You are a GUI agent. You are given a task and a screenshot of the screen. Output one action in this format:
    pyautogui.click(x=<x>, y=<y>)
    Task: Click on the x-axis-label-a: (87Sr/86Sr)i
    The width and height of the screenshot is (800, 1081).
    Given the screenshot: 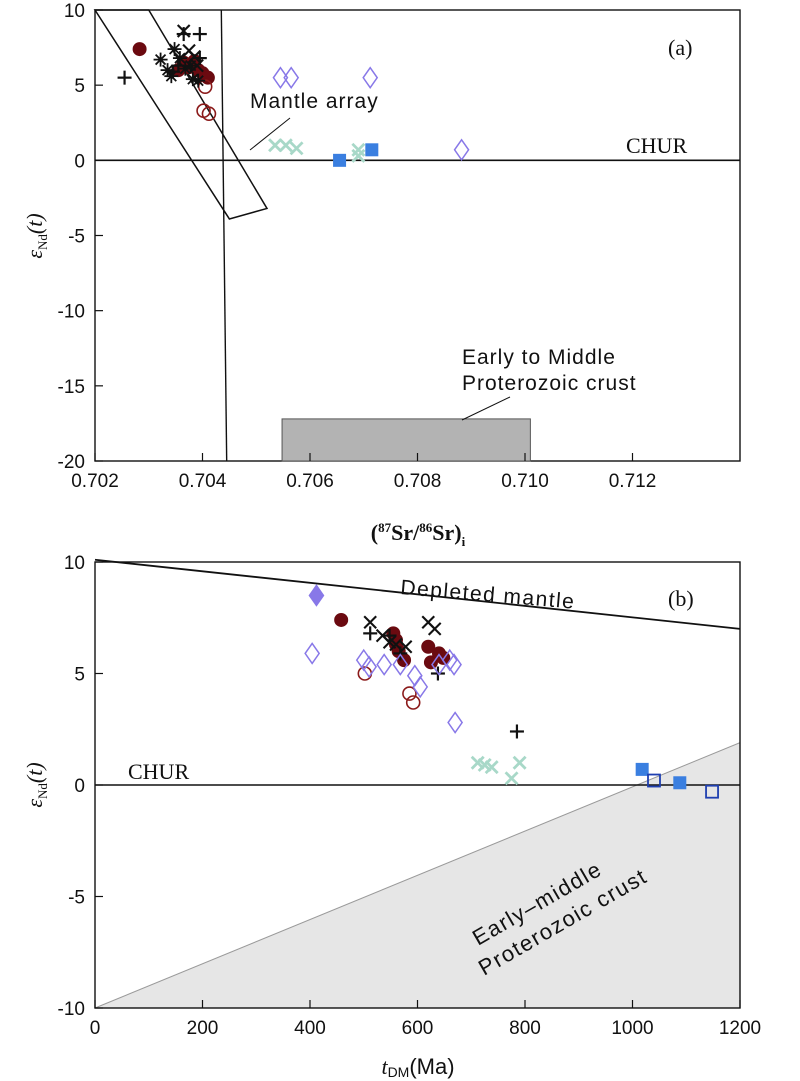 What is the action you would take?
    pyautogui.click(x=418, y=534)
    